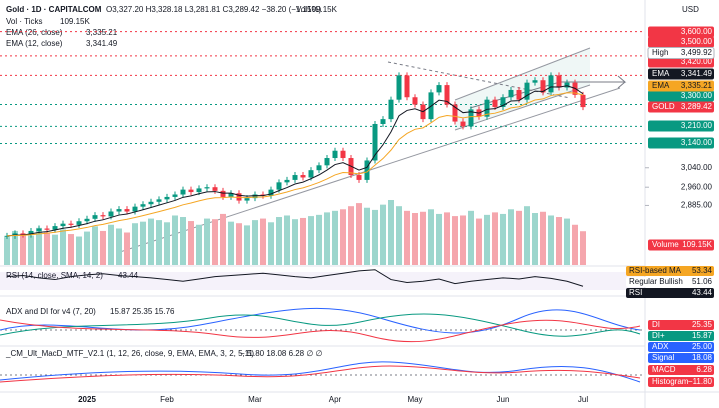 The image size is (719, 408). I want to click on price-tag, so click(681, 107).